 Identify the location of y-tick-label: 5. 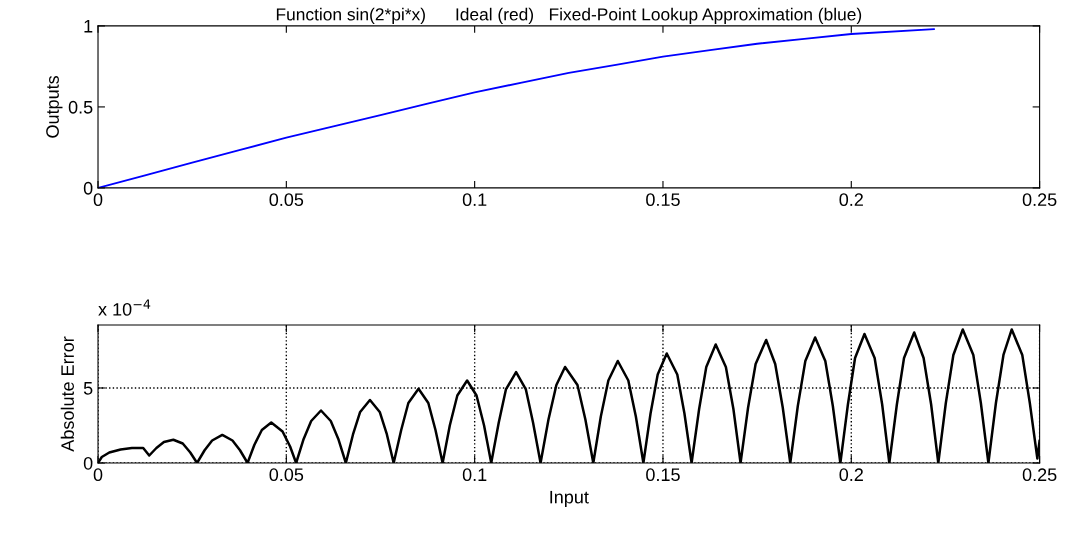
(88, 388).